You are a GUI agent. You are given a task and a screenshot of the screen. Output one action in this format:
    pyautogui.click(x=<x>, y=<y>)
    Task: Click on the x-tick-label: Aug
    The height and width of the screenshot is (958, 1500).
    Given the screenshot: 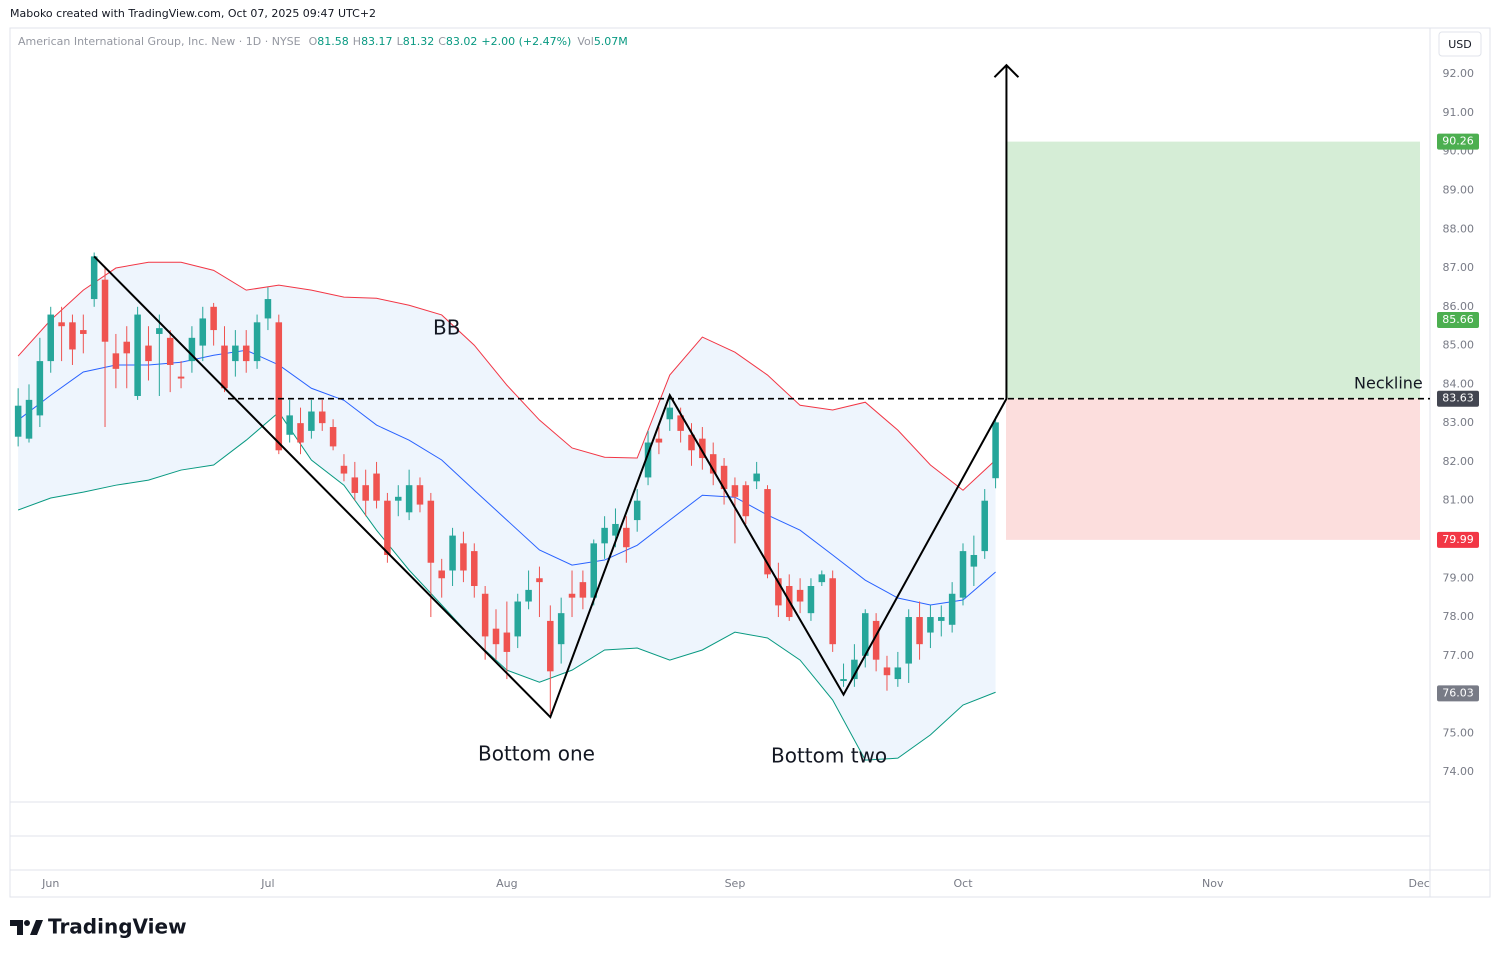 What is the action you would take?
    pyautogui.click(x=506, y=883)
    